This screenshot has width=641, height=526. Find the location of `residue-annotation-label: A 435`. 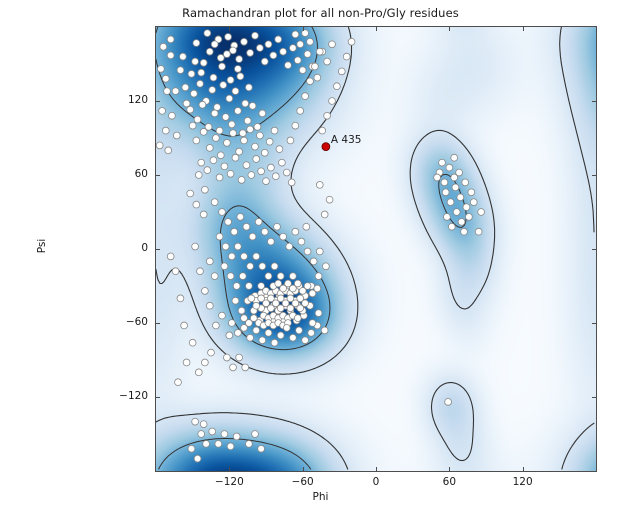

residue-annotation-label: A 435 is located at coordinates (346, 139).